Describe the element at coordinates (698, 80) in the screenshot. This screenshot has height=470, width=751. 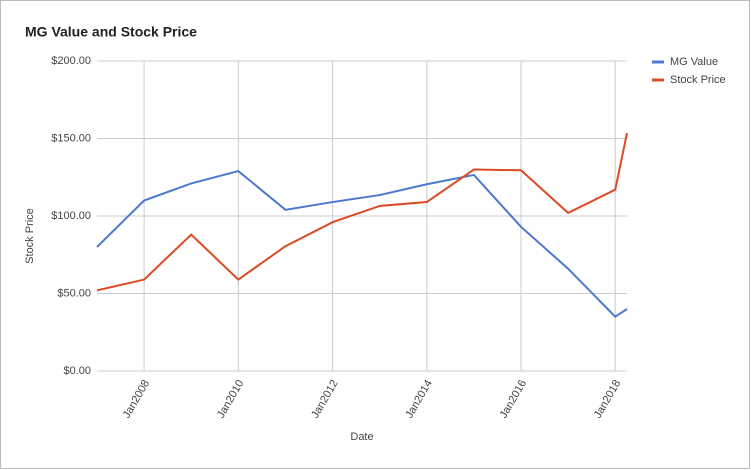
I see `legend-label: Stock Price` at that location.